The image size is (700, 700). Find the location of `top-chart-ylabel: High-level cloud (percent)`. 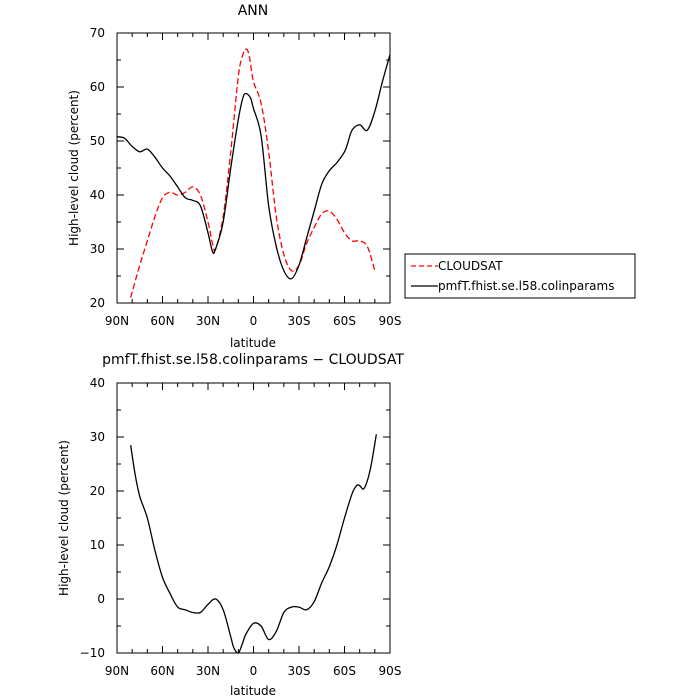

top-chart-ylabel: High-level cloud (percent) is located at coordinates (74, 168).